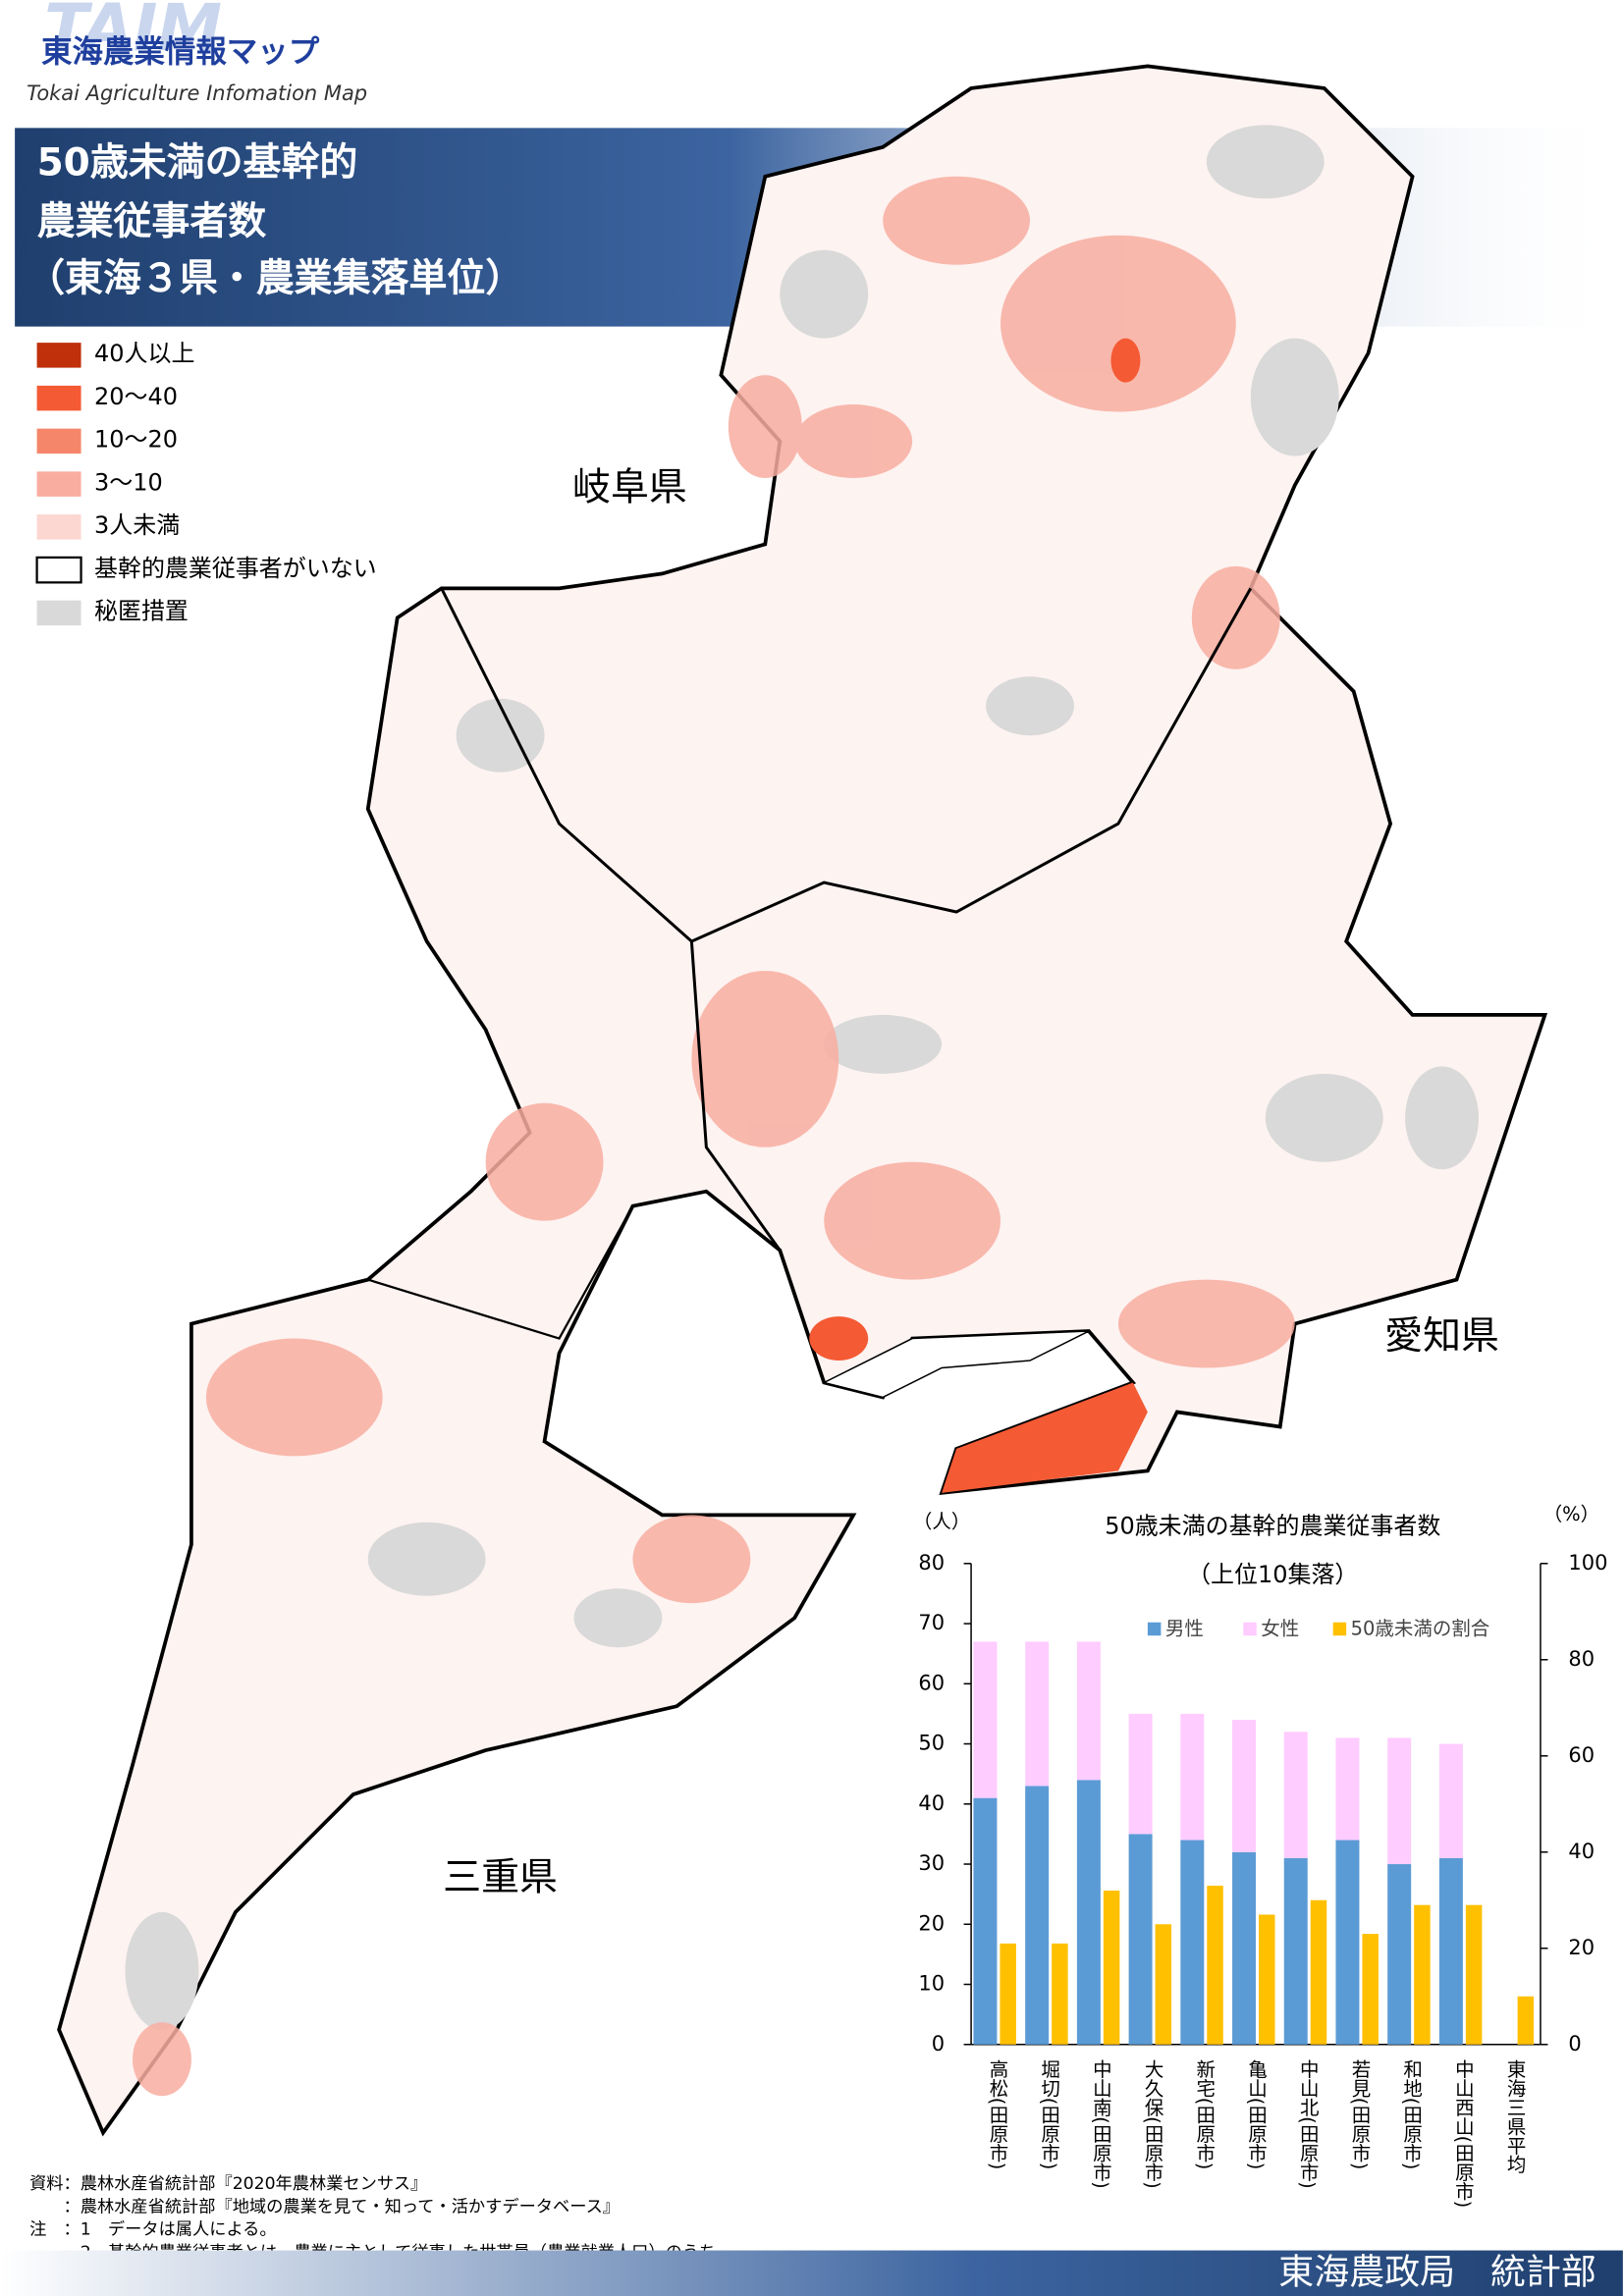 Image resolution: width=1623 pixels, height=2296 pixels. Describe the element at coordinates (1420, 1629) in the screenshot. I see `chart-legend-label: 50歳未満の割合` at that location.